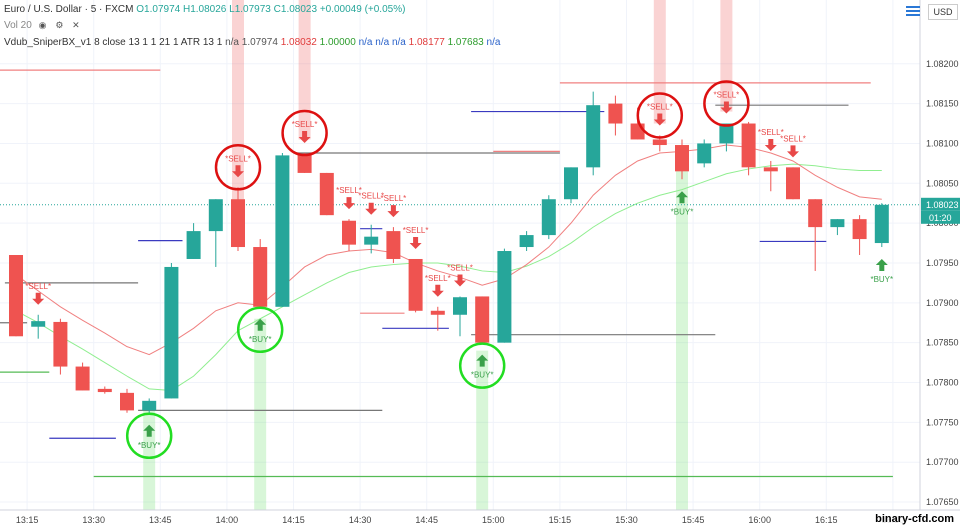  I want to click on open-value: O1.07974, so click(158, 9).